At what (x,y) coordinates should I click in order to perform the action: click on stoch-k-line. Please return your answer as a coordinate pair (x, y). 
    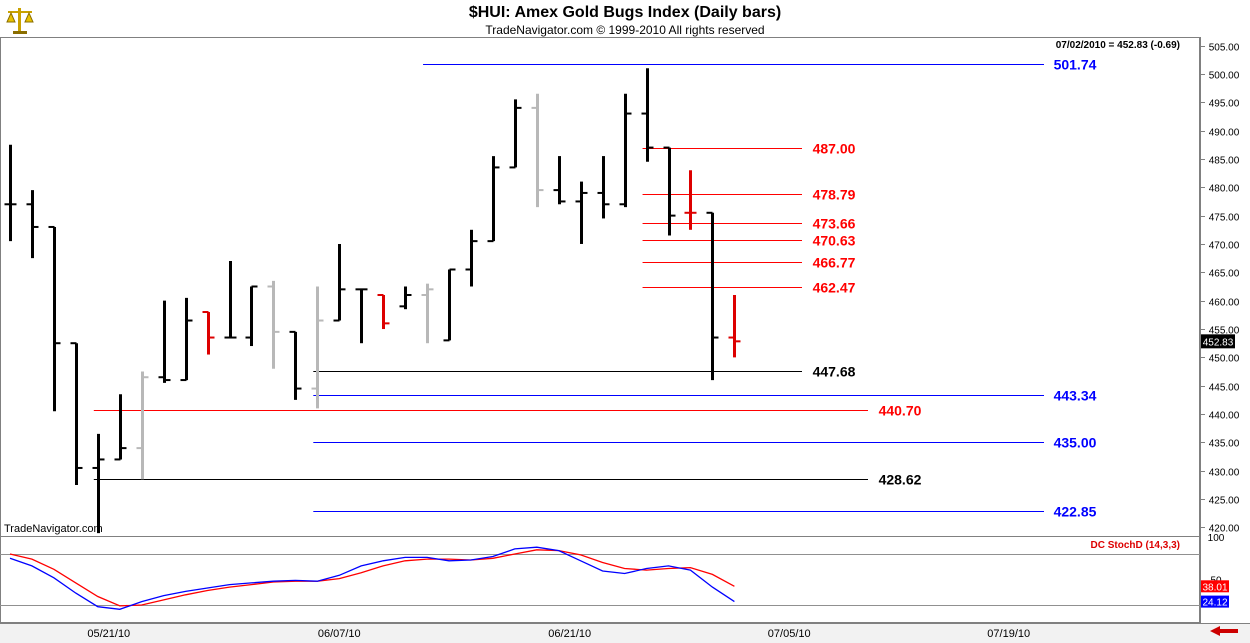
    Looking at the image, I should click on (372, 578).